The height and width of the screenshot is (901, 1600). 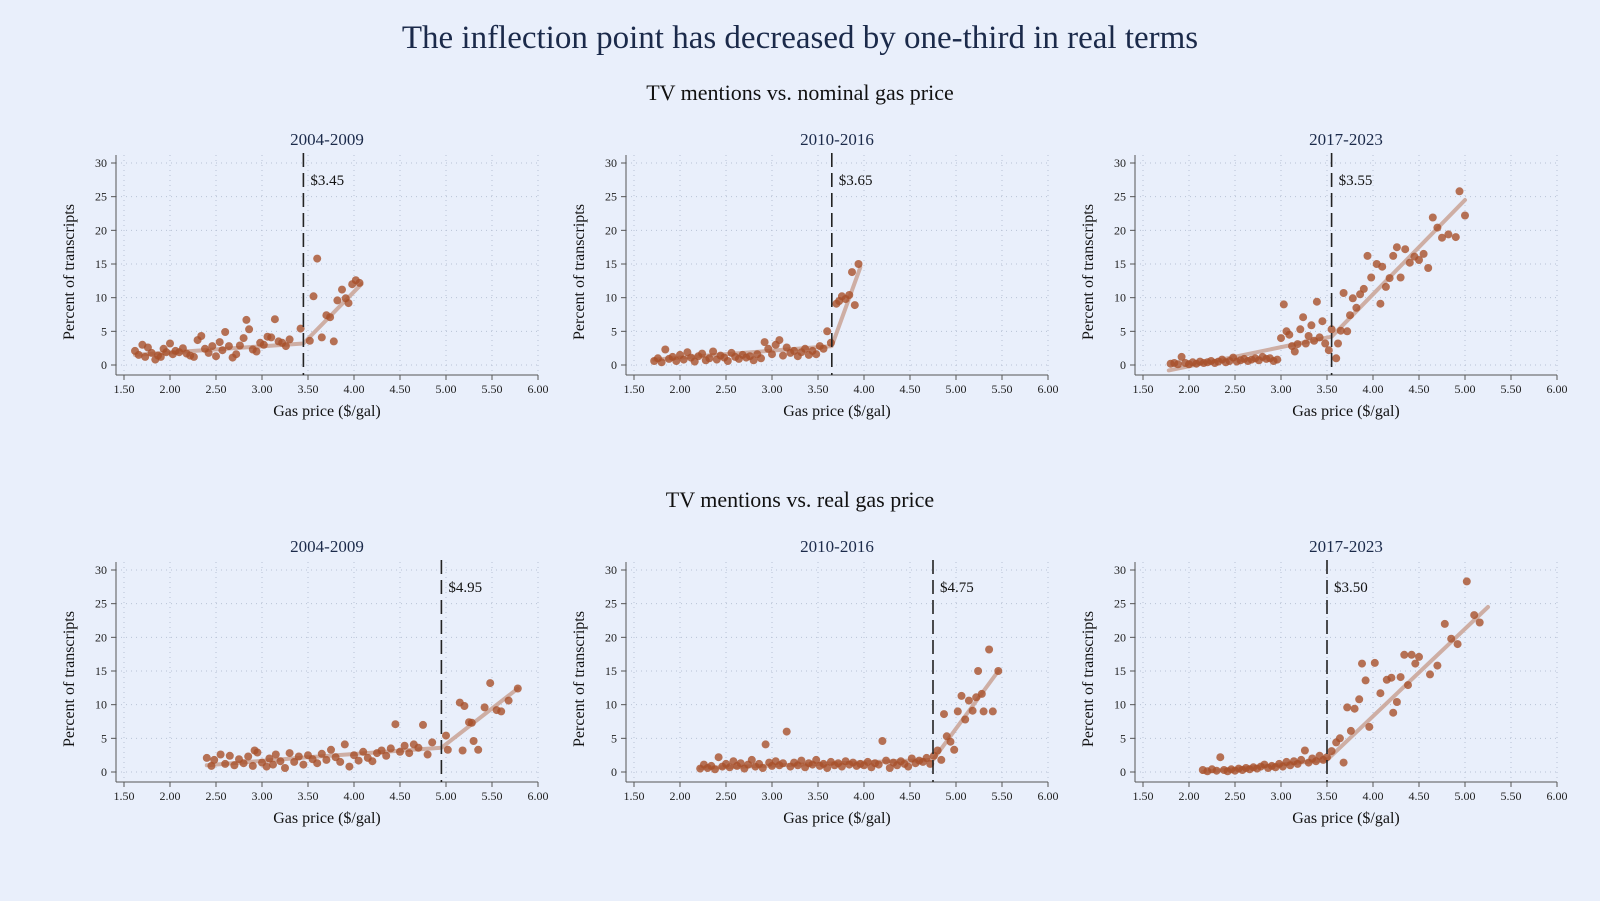 What do you see at coordinates (1346, 546) in the screenshot?
I see `chart-title: 2017-2023` at bounding box center [1346, 546].